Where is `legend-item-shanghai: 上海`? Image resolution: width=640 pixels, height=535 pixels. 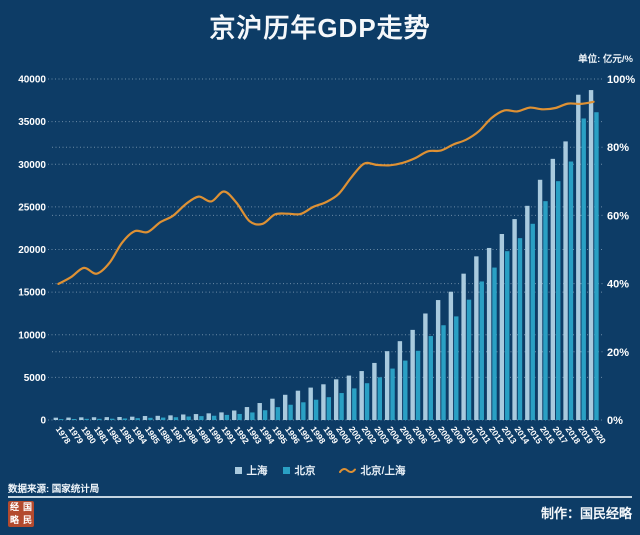 legend-item-shanghai: 上海 is located at coordinates (251, 470).